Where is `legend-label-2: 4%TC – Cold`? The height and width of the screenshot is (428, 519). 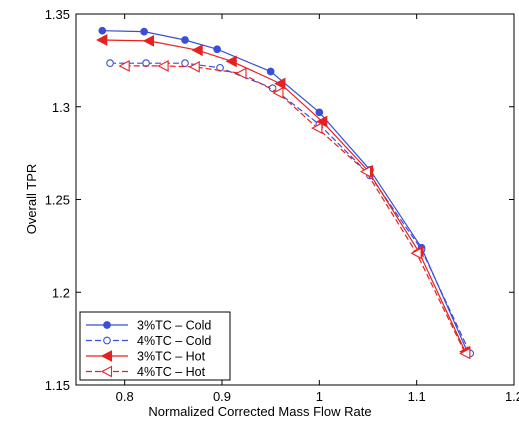
legend-label-2: 4%TC – Cold is located at coordinates (174, 341).